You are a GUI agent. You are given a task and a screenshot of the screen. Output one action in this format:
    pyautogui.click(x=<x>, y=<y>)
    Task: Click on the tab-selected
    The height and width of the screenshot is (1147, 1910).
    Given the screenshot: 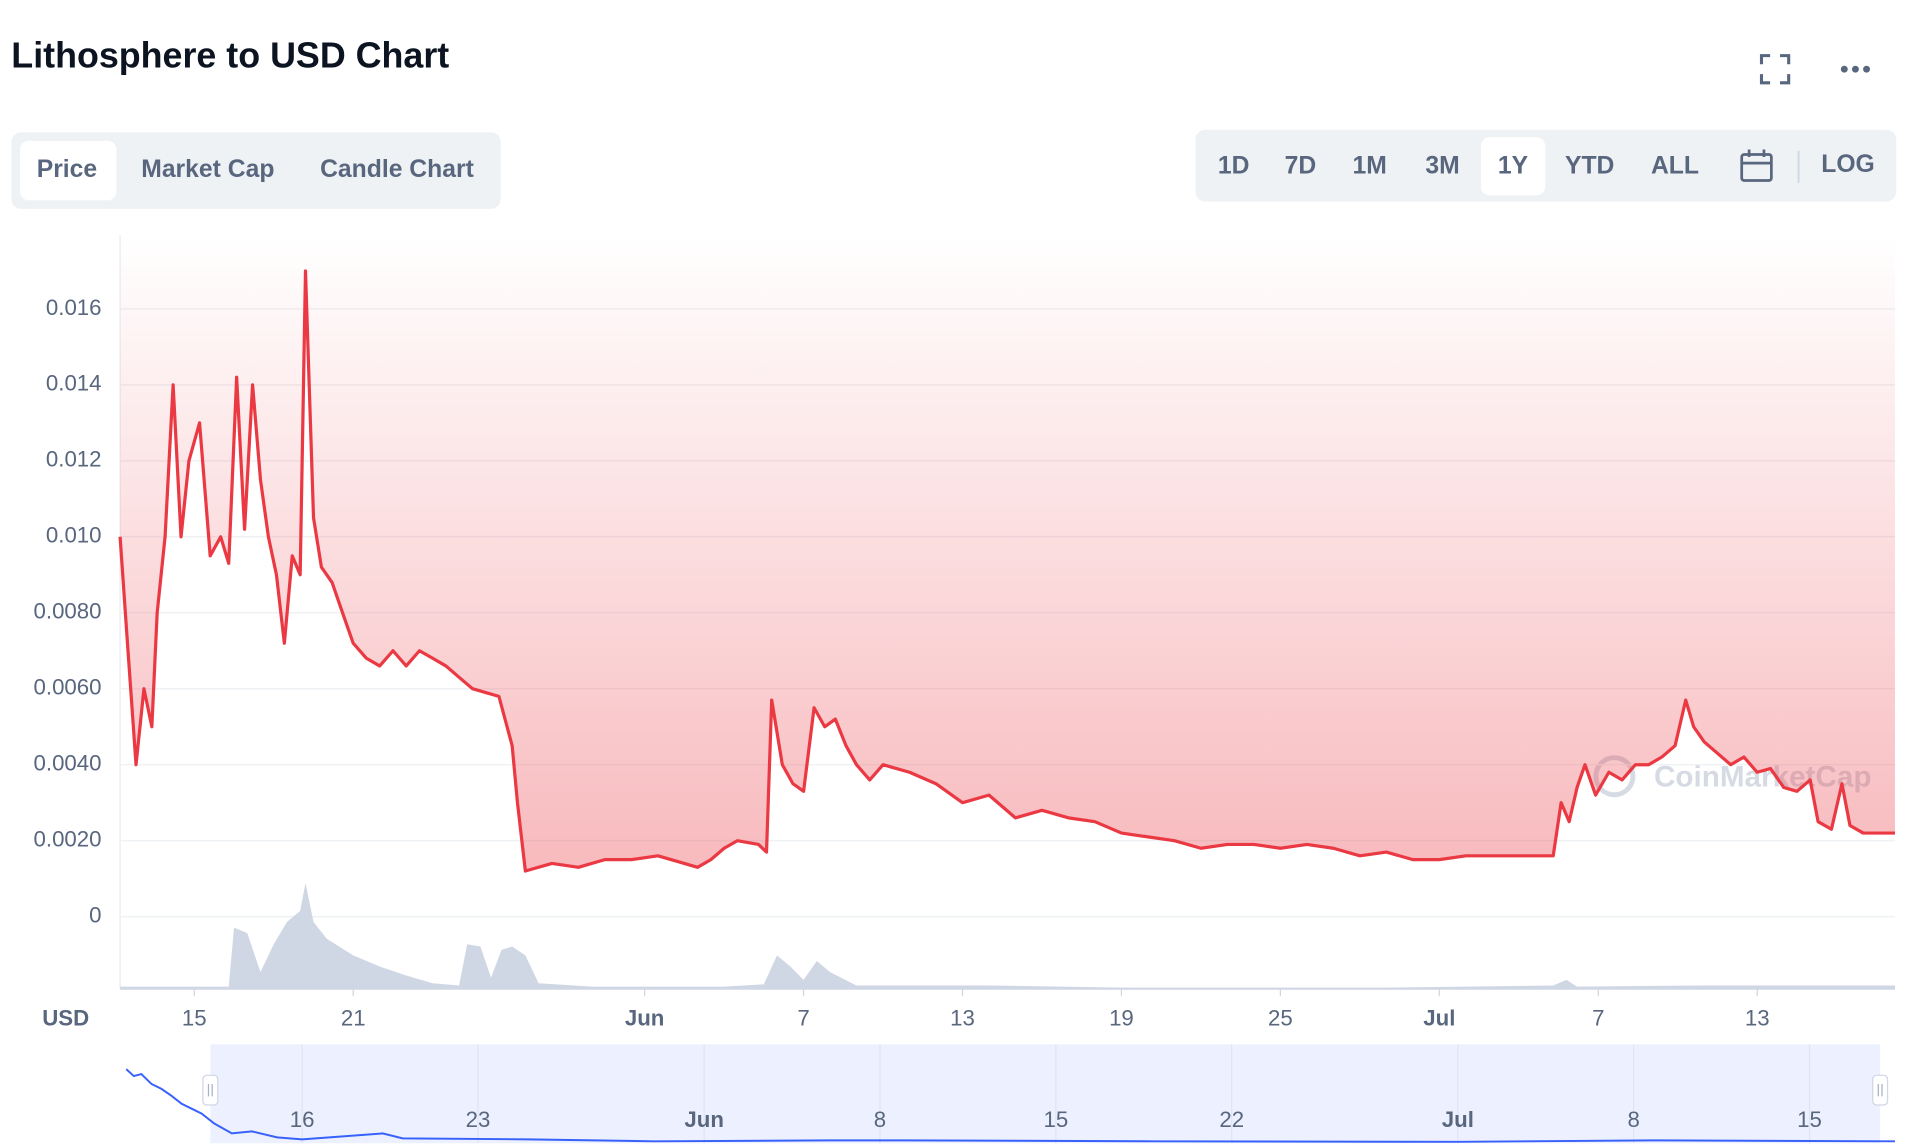 What is the action you would take?
    pyautogui.click(x=68, y=170)
    